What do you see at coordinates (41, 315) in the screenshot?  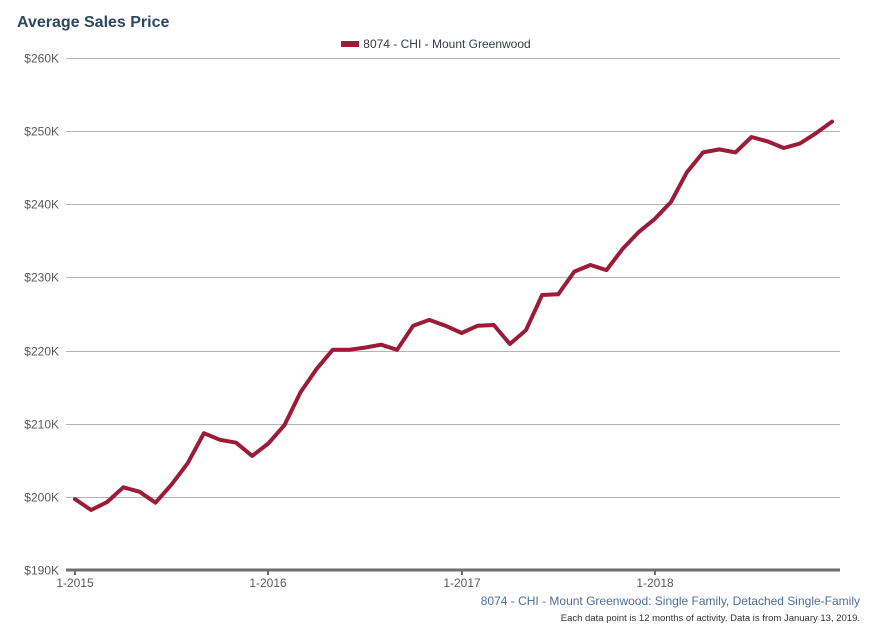 I see `y-axis-labels: $190K $200K $210K $220K $230K $240K $250K $260K` at bounding box center [41, 315].